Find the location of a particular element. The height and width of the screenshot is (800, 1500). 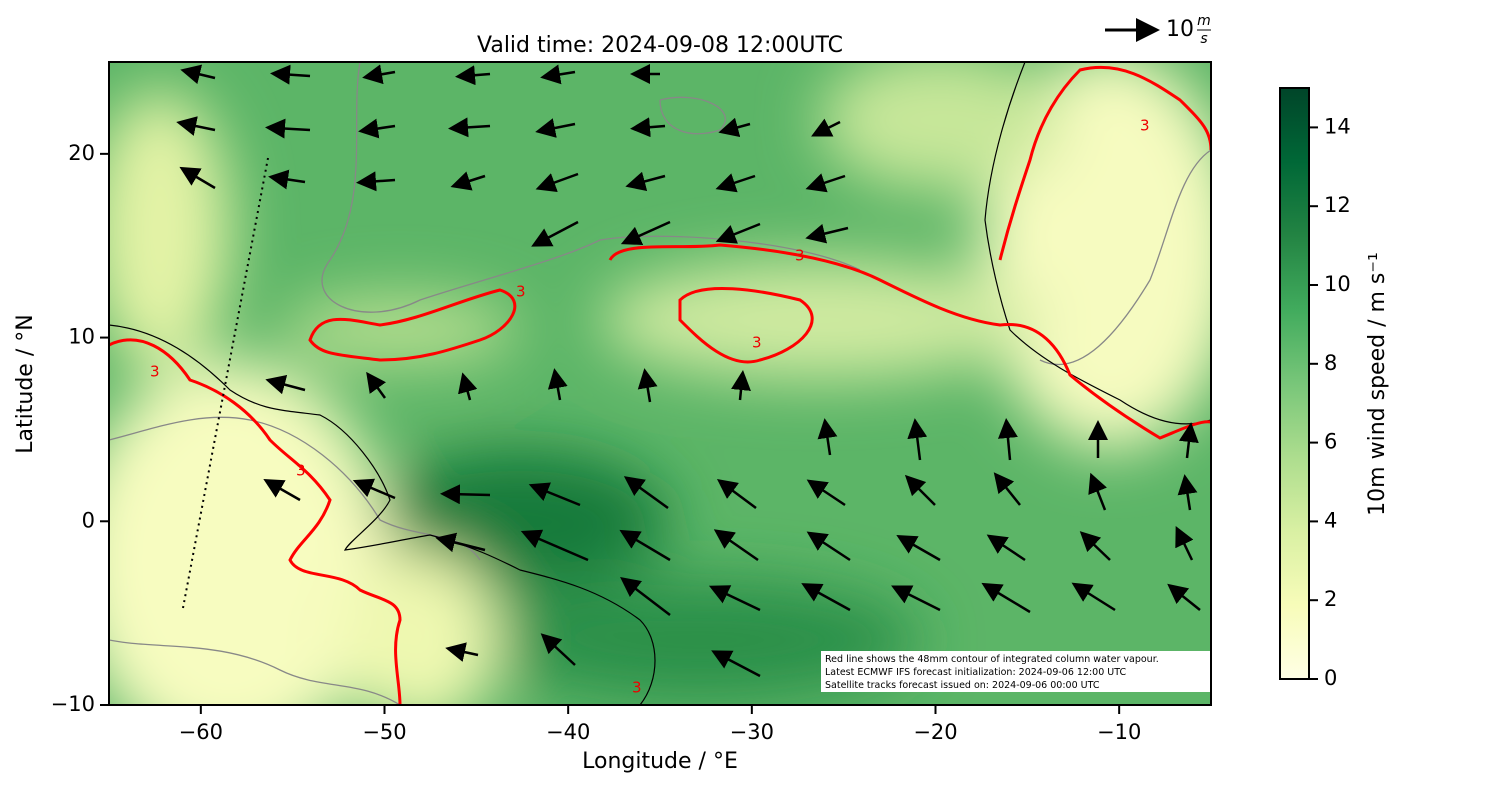

x-tick-label: −30 is located at coordinates (752, 732).